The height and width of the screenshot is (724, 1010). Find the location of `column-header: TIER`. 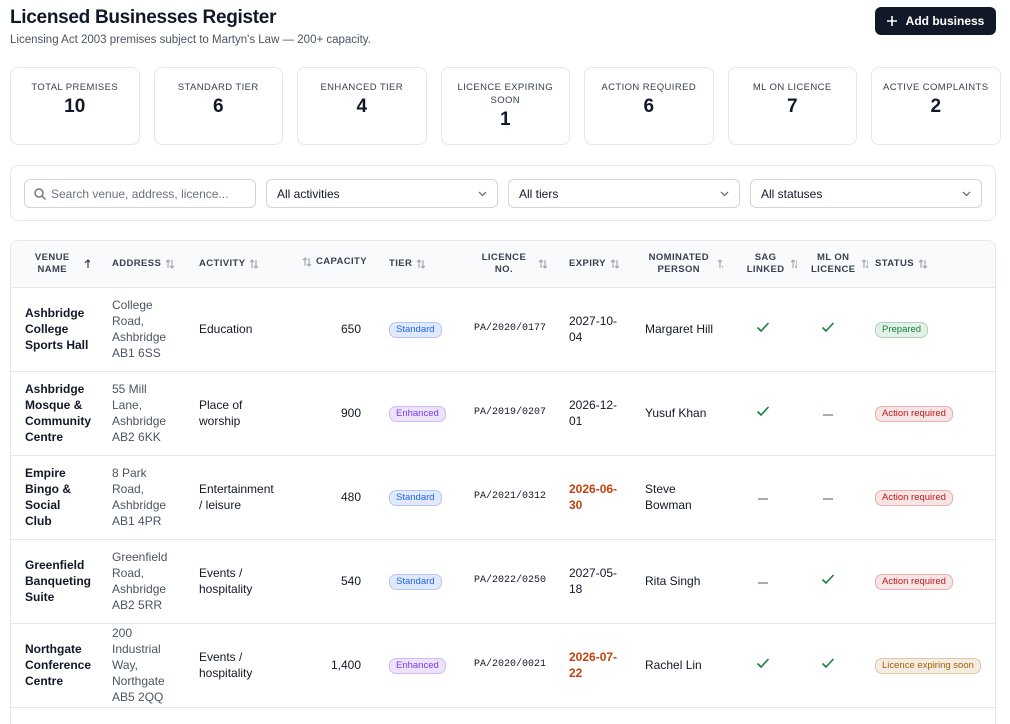

column-header: TIER is located at coordinates (417, 264).